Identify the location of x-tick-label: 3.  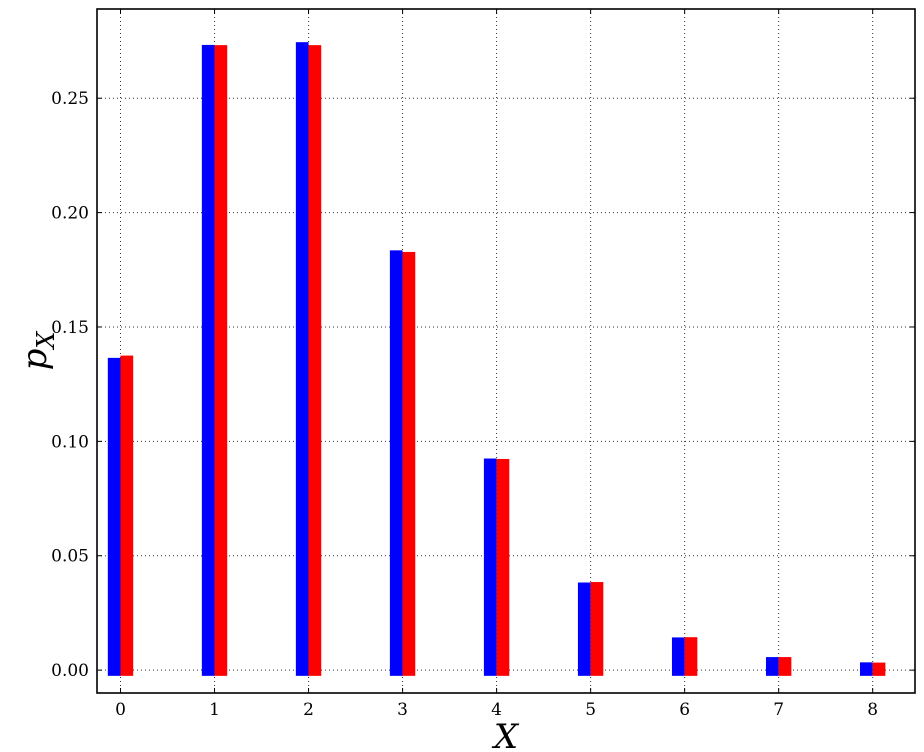
(402, 710).